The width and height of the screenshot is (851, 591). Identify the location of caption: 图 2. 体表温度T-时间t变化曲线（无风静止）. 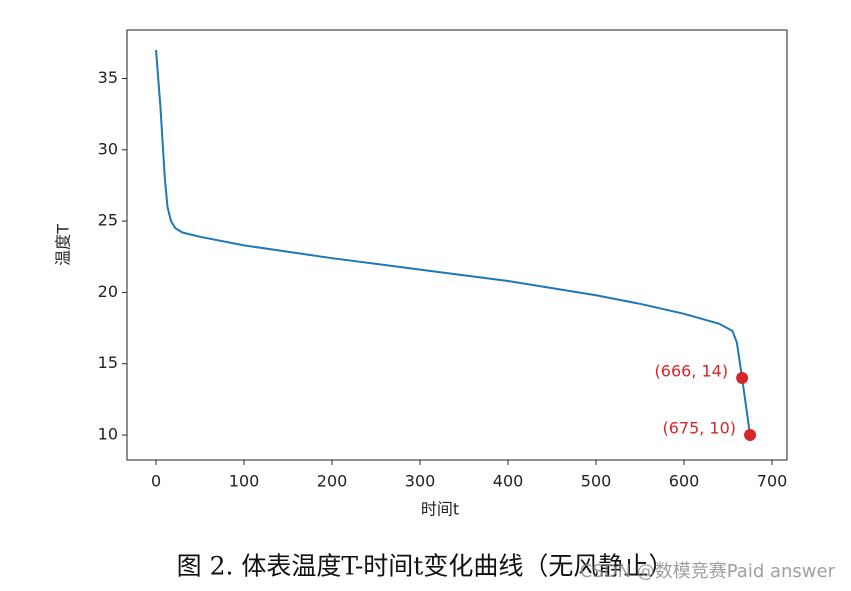
(425, 566).